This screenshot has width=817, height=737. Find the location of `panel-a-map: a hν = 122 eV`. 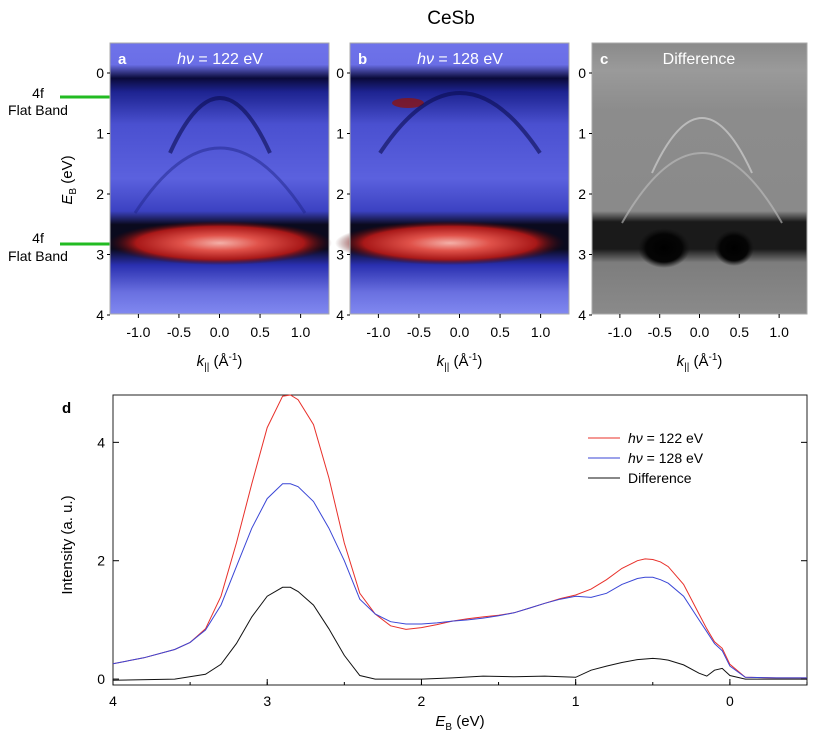

panel-a-map: a hν = 122 eV is located at coordinates (220, 178).